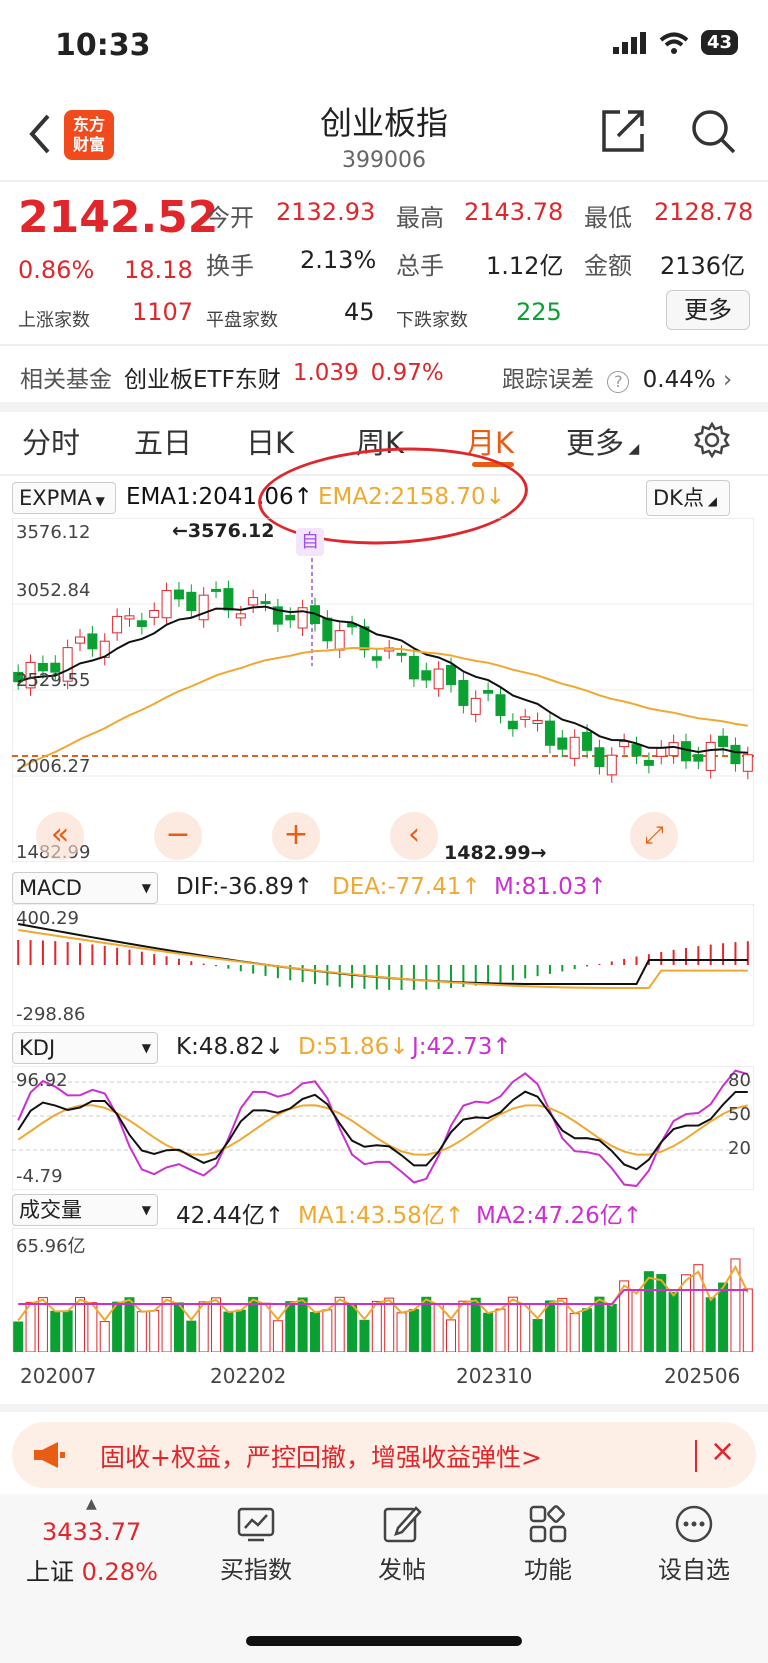  I want to click on buy-index-button: 买指数, so click(256, 1544).